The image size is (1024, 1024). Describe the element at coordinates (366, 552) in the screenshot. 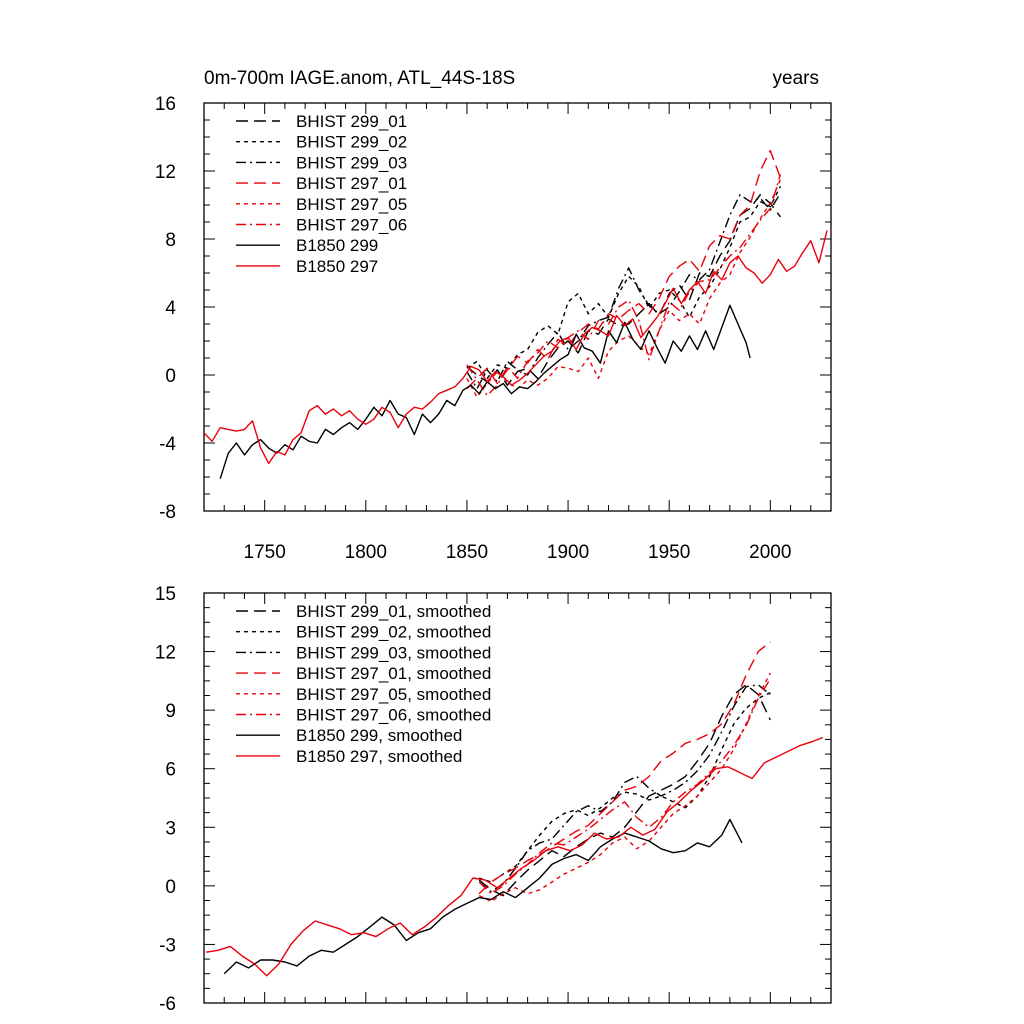

I see `x-tick-label: 1800` at that location.